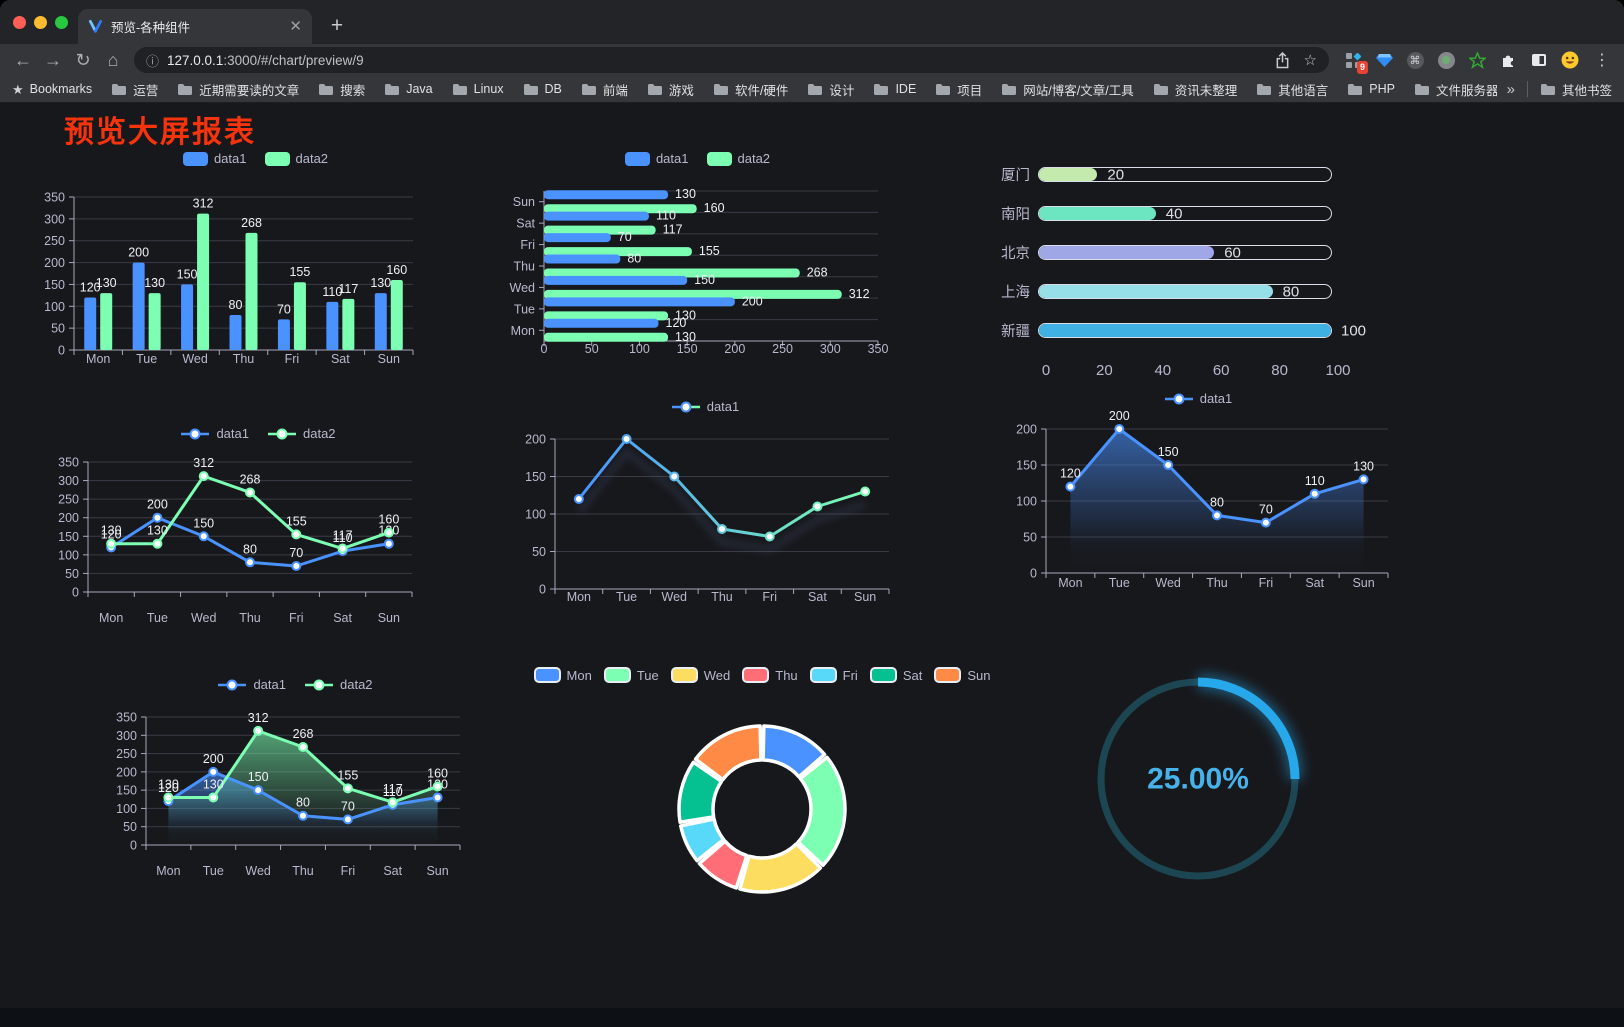  I want to click on extension-gem-icon, so click(1384, 60).